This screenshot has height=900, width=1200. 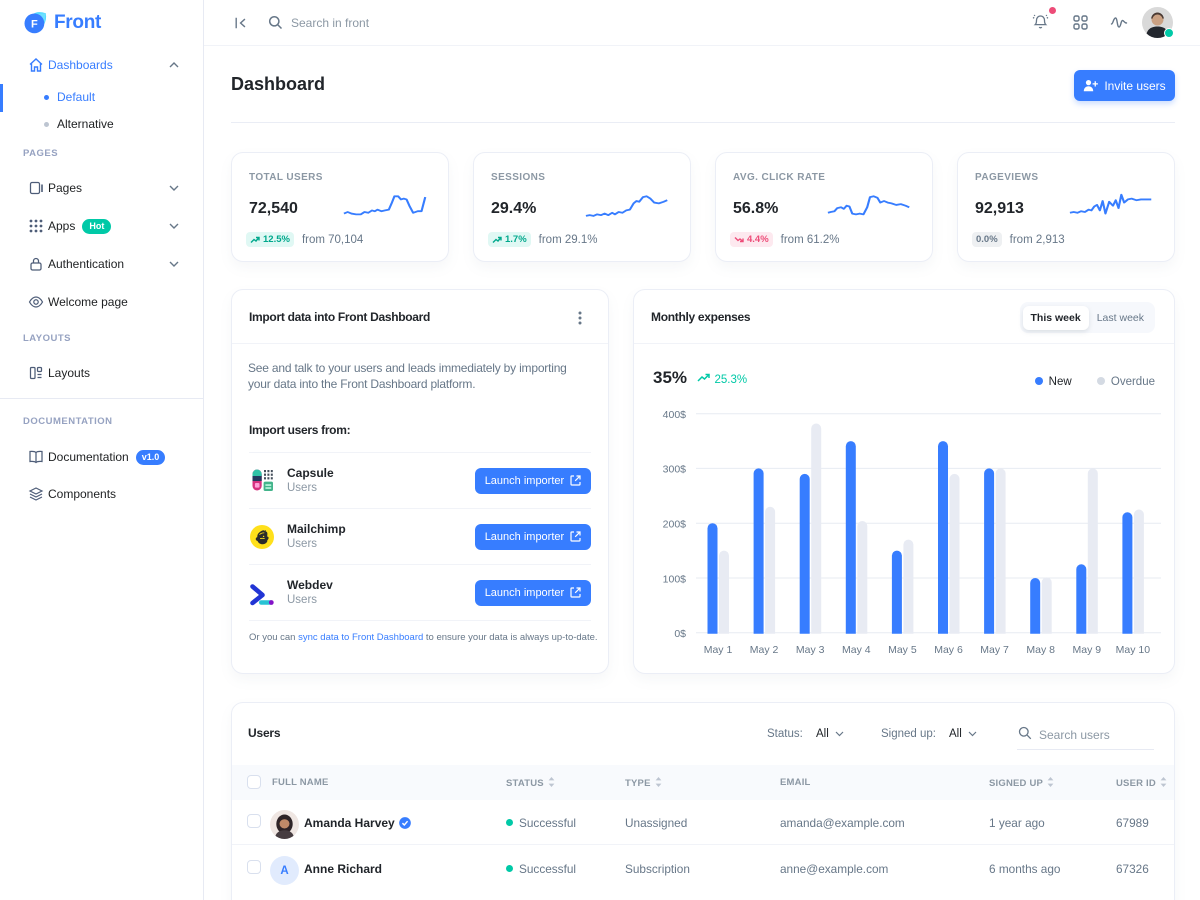 What do you see at coordinates (764, 650) in the screenshot?
I see `svg-text: May 2` at bounding box center [764, 650].